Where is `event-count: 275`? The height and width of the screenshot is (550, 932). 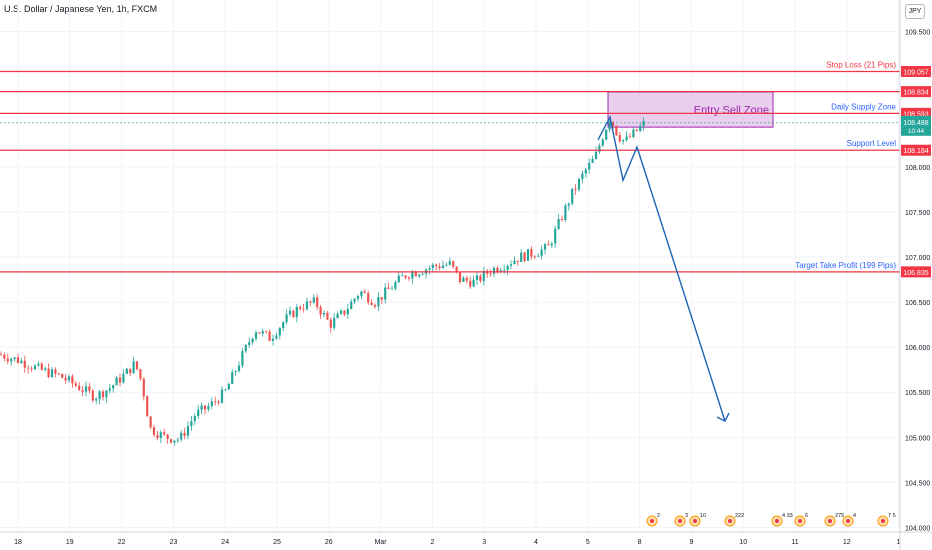 event-count: 275 is located at coordinates (839, 516).